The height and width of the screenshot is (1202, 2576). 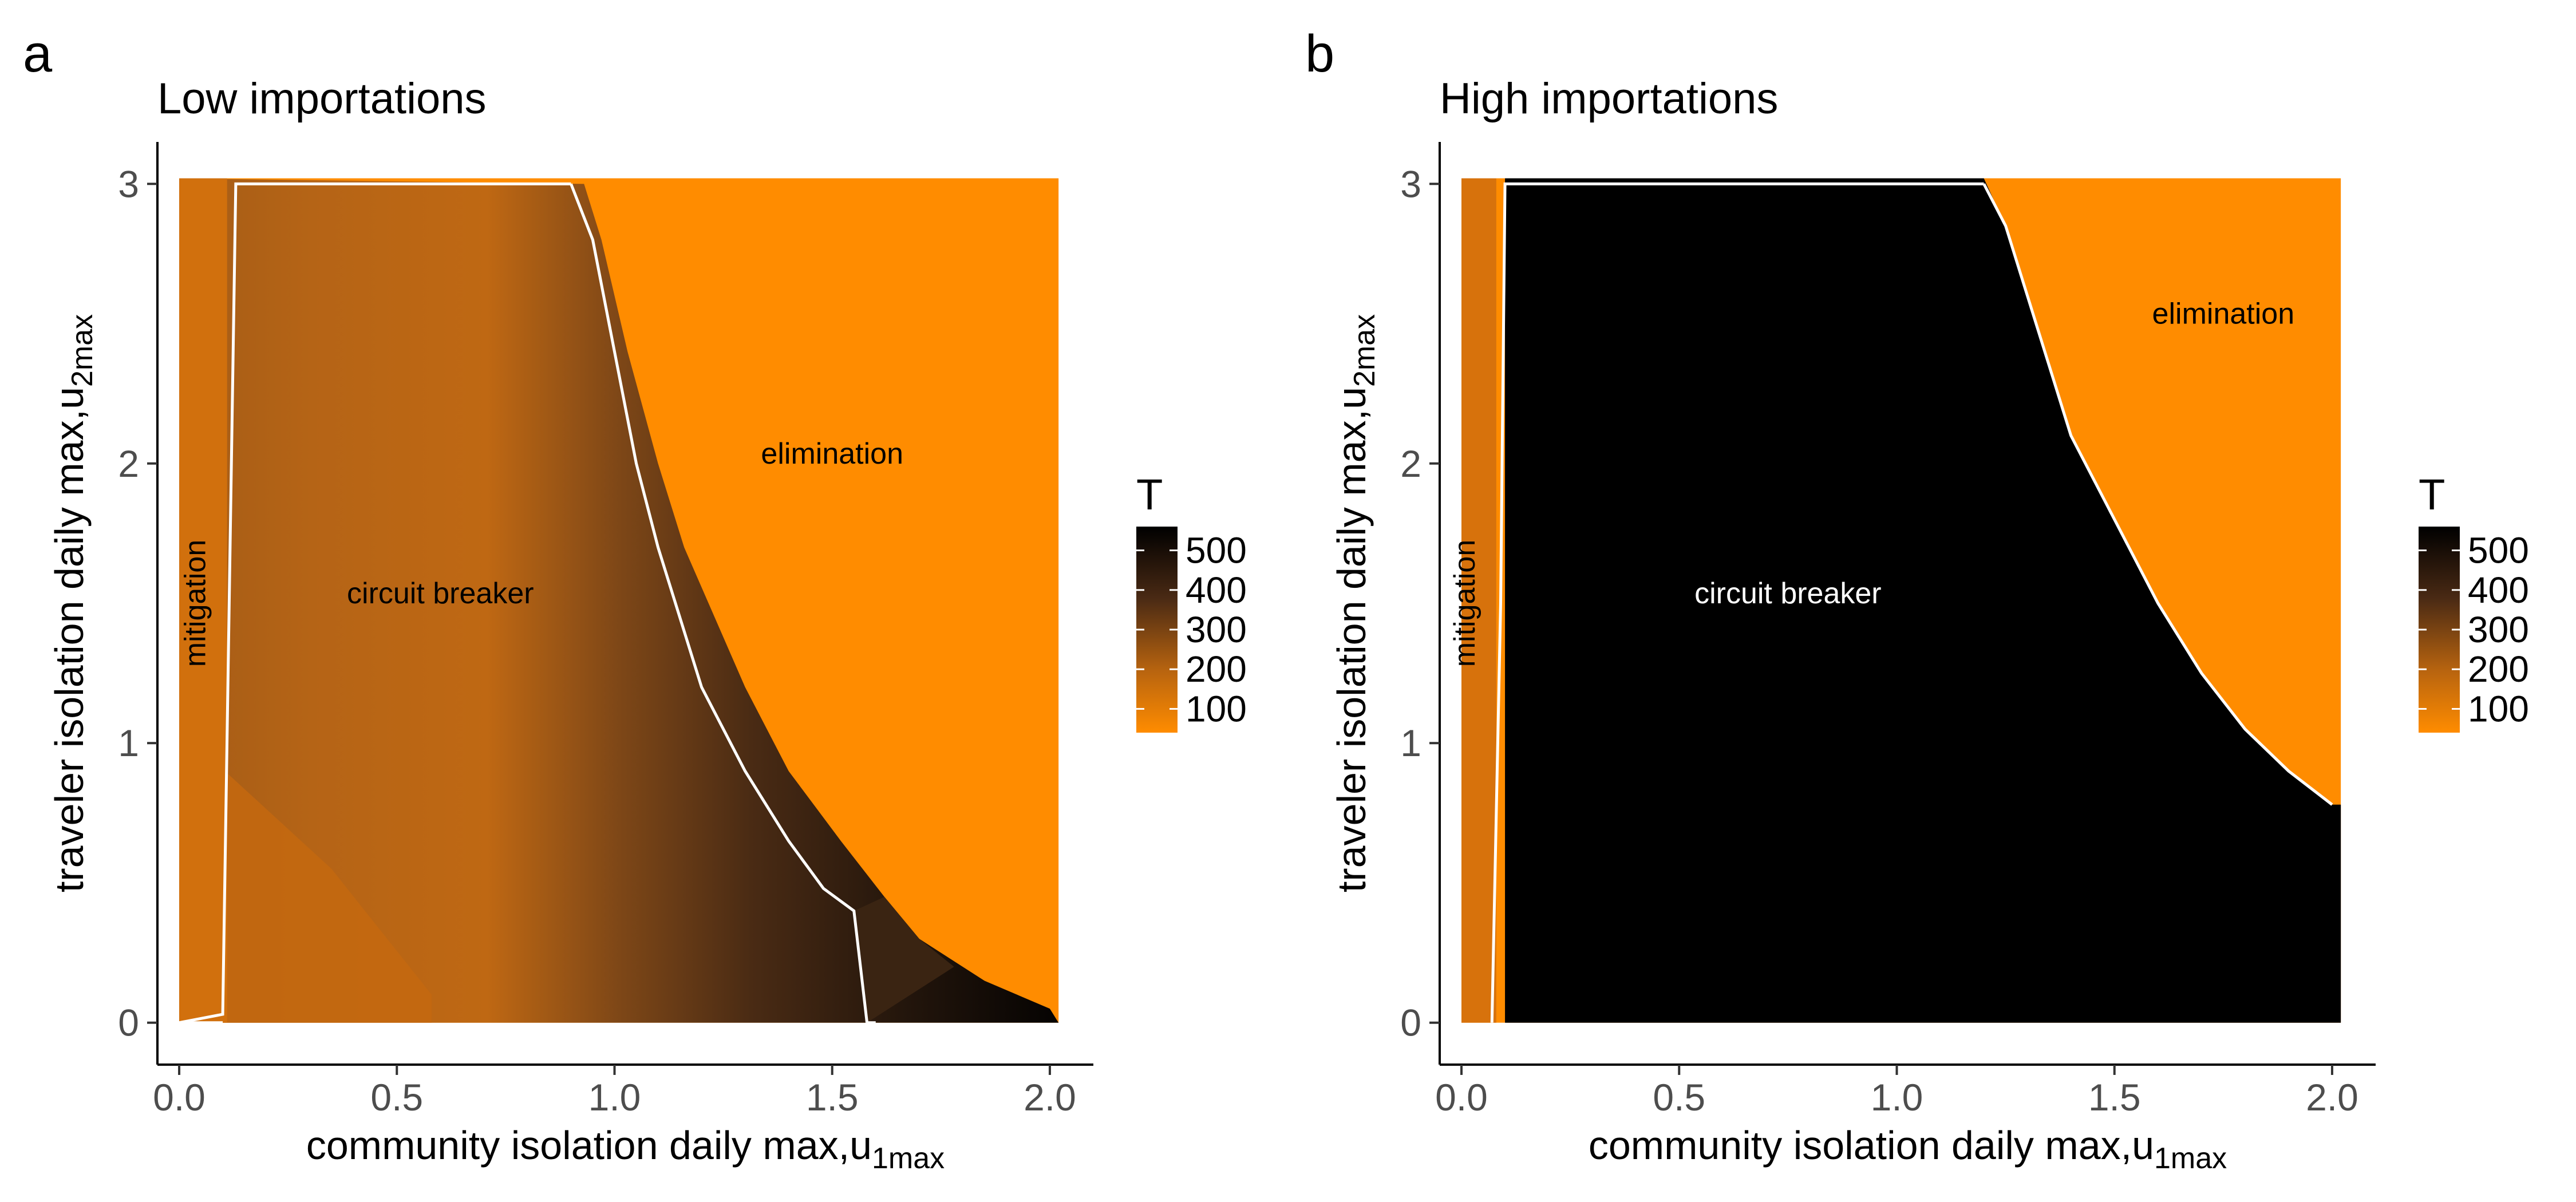 I want to click on panel-letter: a, so click(x=38, y=54).